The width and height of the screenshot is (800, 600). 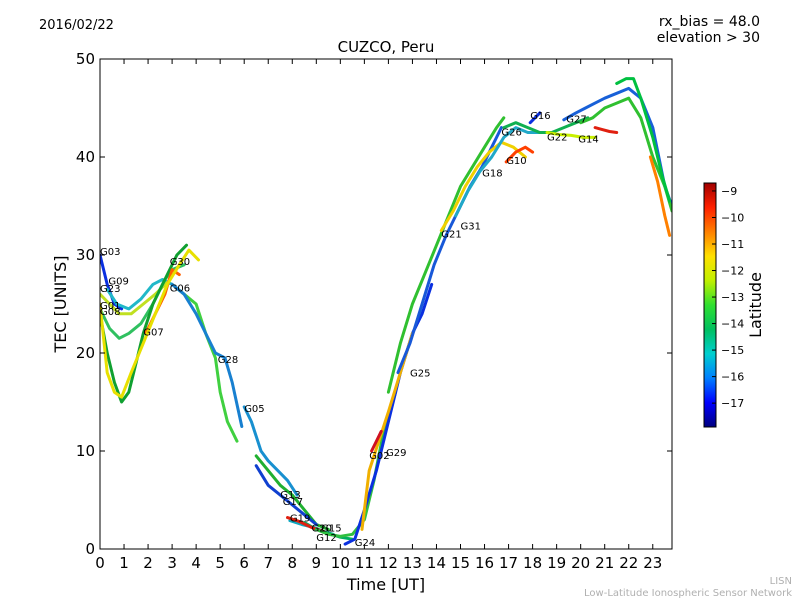 What do you see at coordinates (708, 38) in the screenshot?
I see `elevation-label: elevation > 30` at bounding box center [708, 38].